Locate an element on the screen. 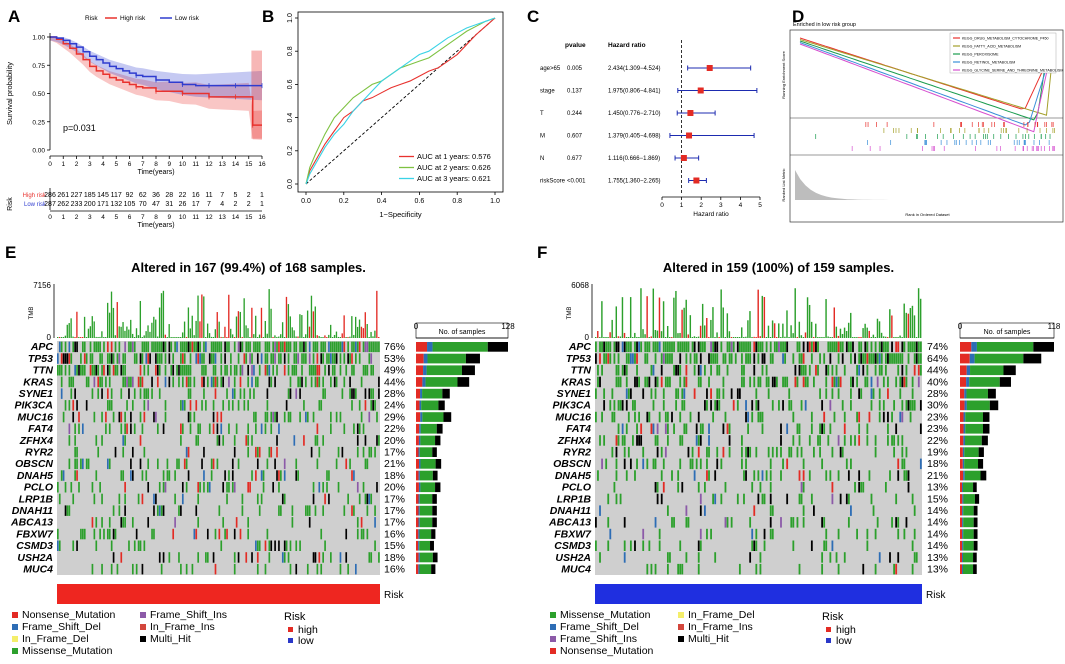 The height and width of the screenshot is (664, 1065). x-tick-label: 14 is located at coordinates (236, 164).